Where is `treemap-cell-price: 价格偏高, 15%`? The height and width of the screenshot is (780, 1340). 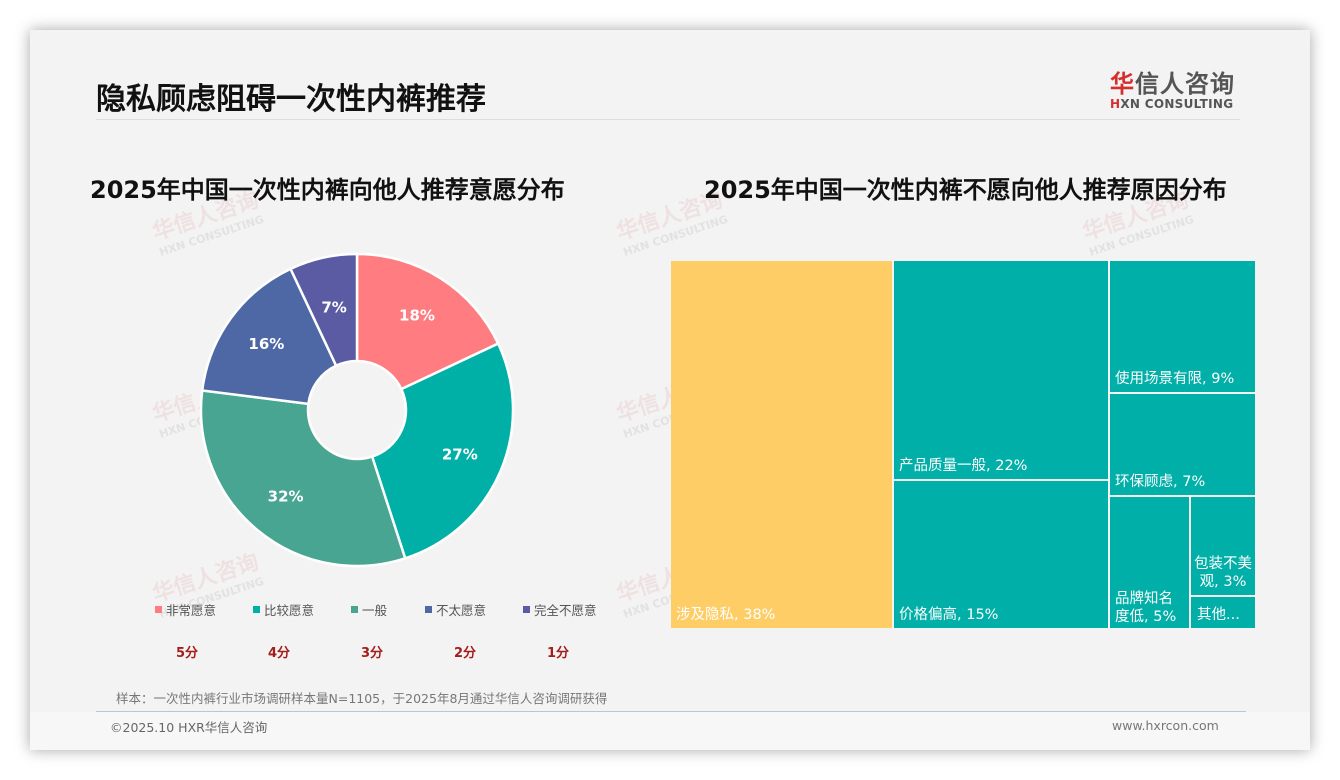
treemap-cell-price: 价格偏高, 15% is located at coordinates (1001, 554).